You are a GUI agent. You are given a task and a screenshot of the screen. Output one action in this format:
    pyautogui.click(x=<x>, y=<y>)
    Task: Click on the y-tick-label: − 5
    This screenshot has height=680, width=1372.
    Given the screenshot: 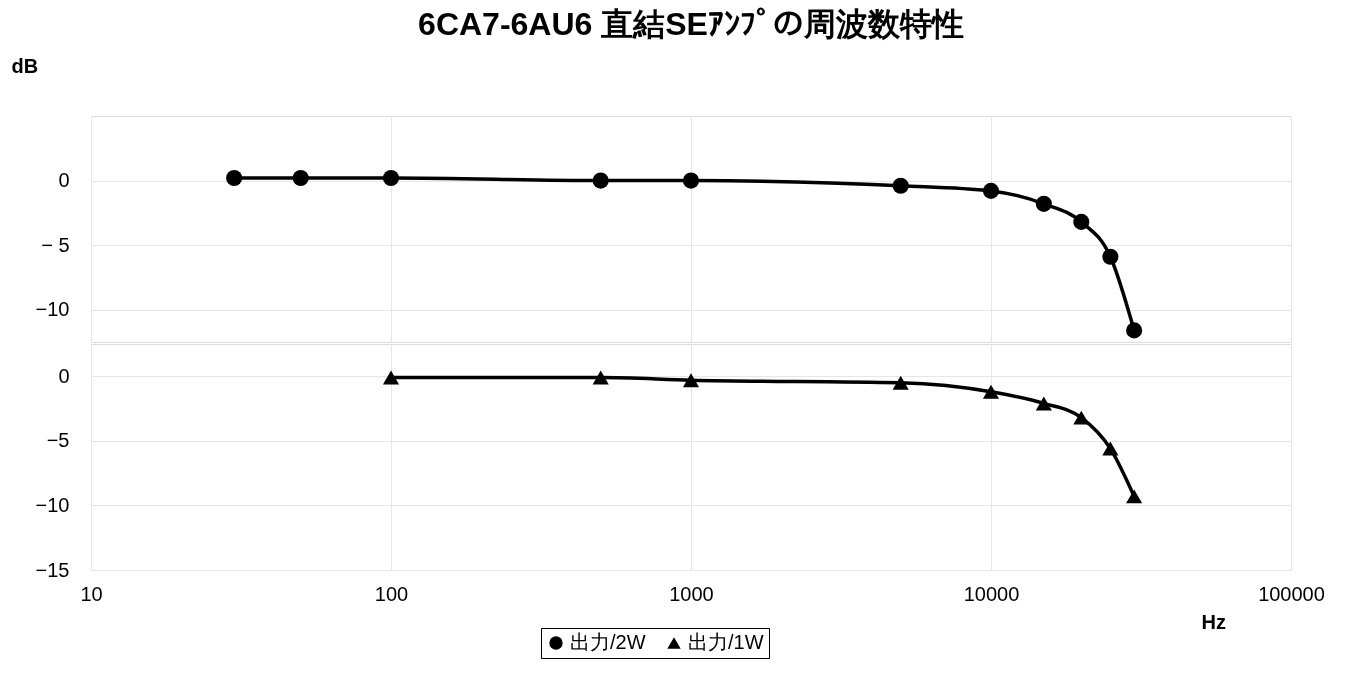 What is the action you would take?
    pyautogui.click(x=55, y=244)
    